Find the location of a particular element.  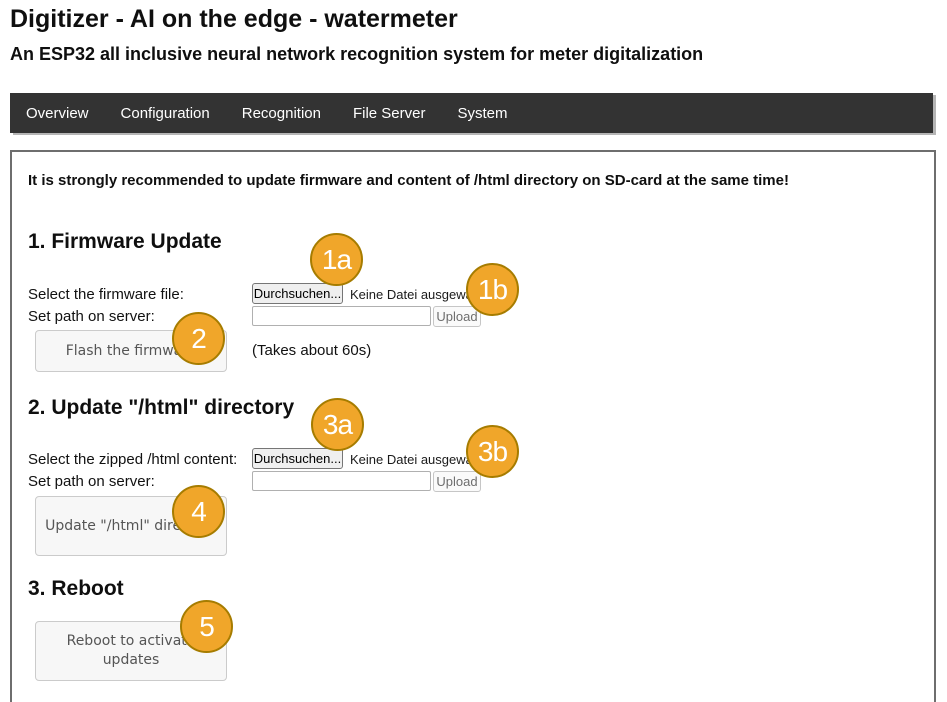

annotation-badge-5: 5 is located at coordinates (206, 626).